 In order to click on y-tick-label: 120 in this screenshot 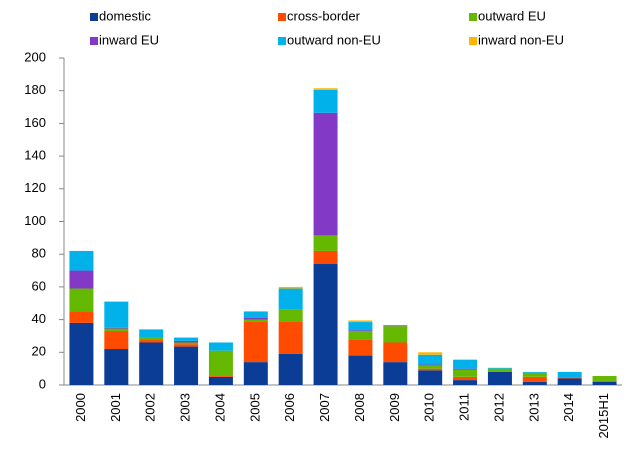, I will do `click(35, 187)`.